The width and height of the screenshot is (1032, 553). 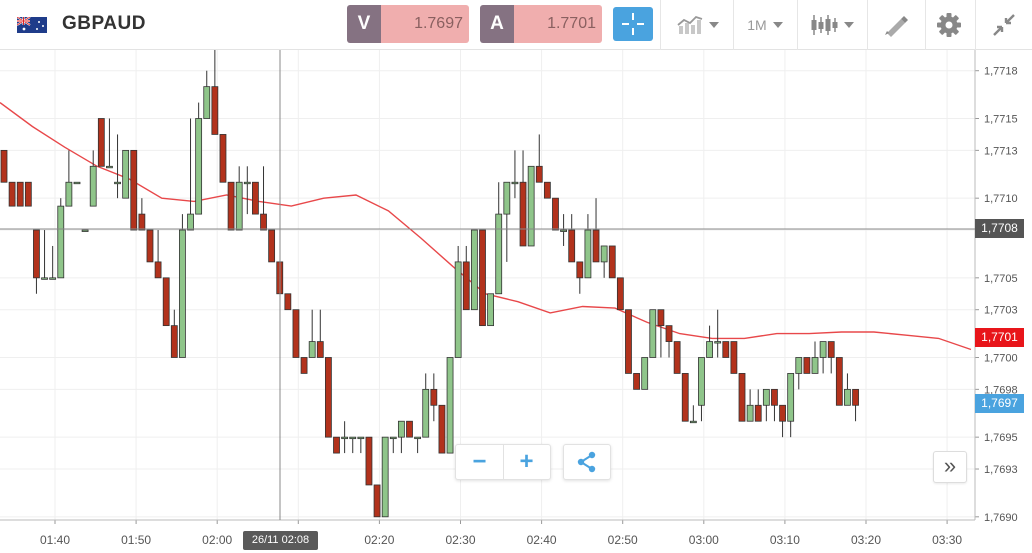 What do you see at coordinates (704, 540) in the screenshot?
I see `x-tick-label: 03:00` at bounding box center [704, 540].